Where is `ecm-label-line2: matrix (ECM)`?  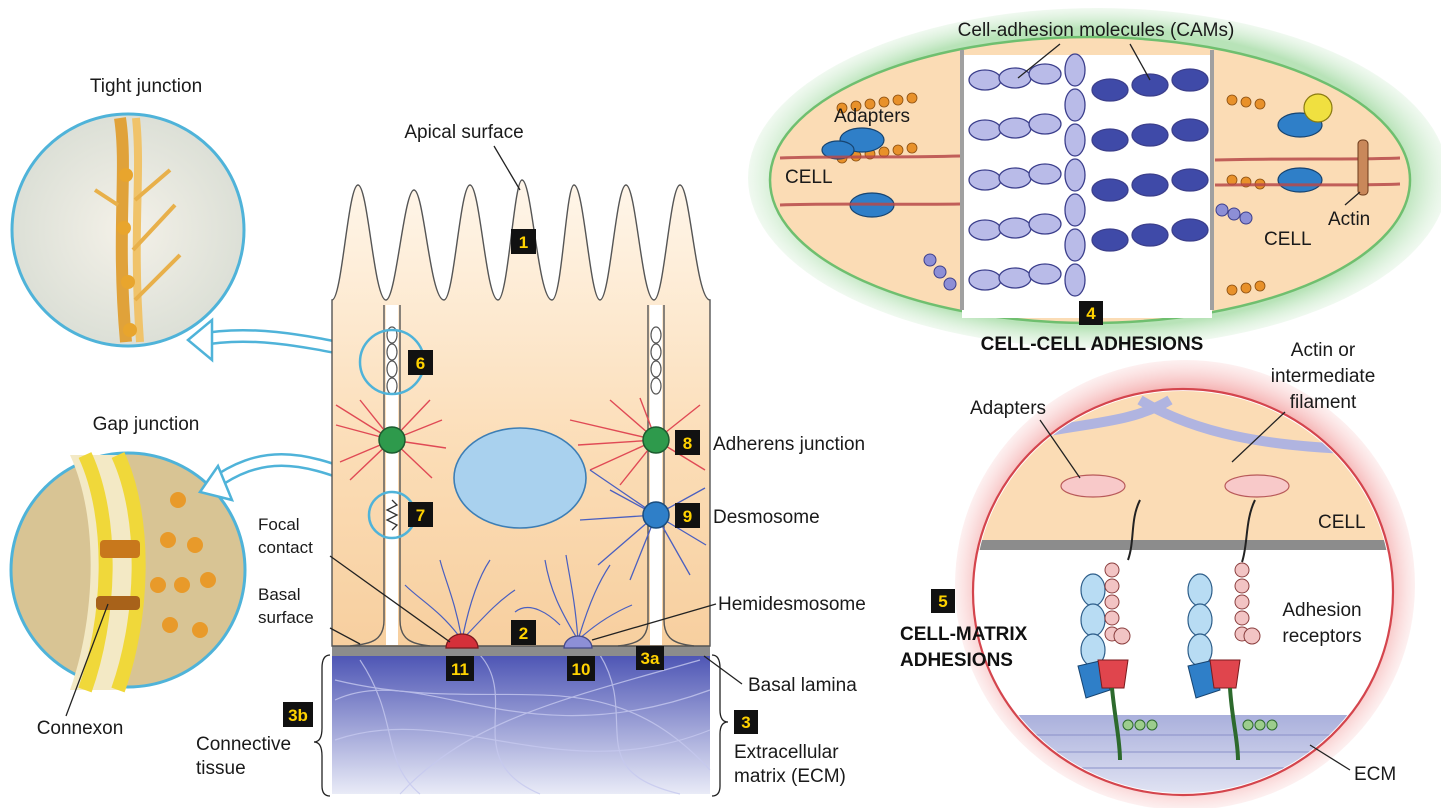 ecm-label-line2: matrix (ECM) is located at coordinates (790, 776).